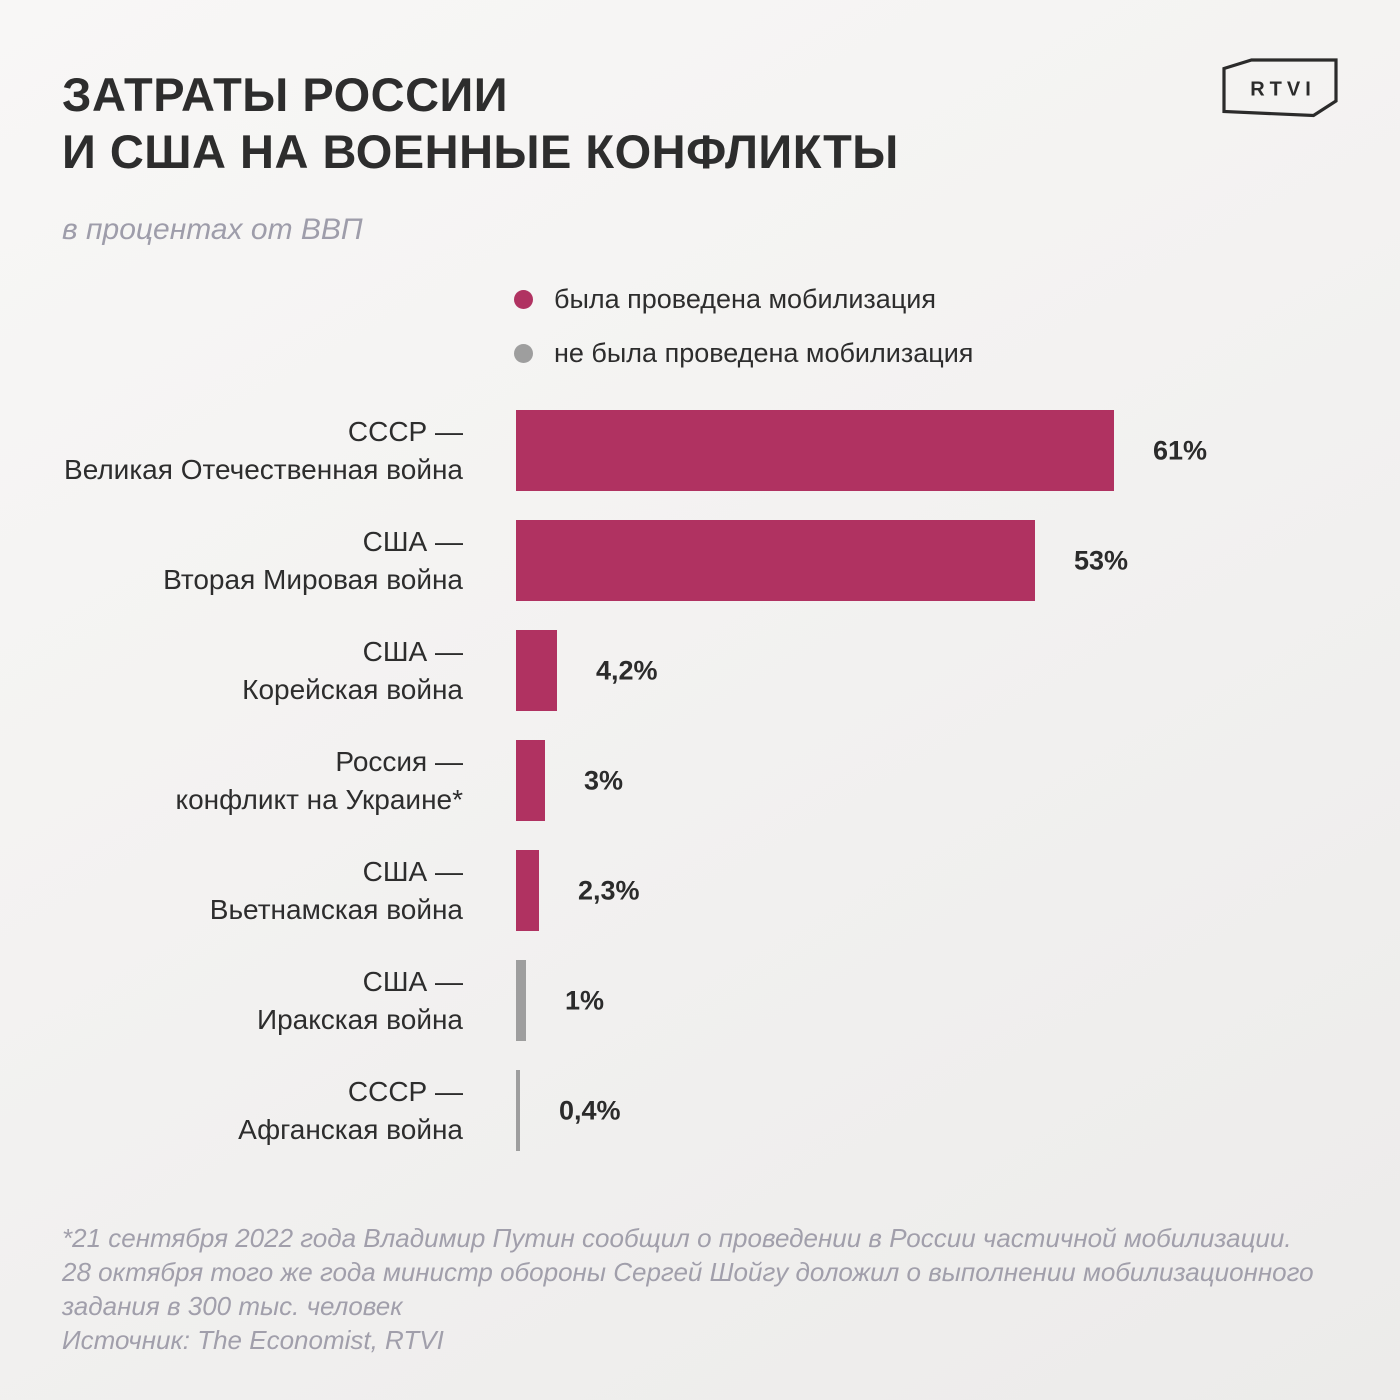 The width and height of the screenshot is (1400, 1400). What do you see at coordinates (609, 890) in the screenshot?
I see `bar-value-label: 2,3%` at bounding box center [609, 890].